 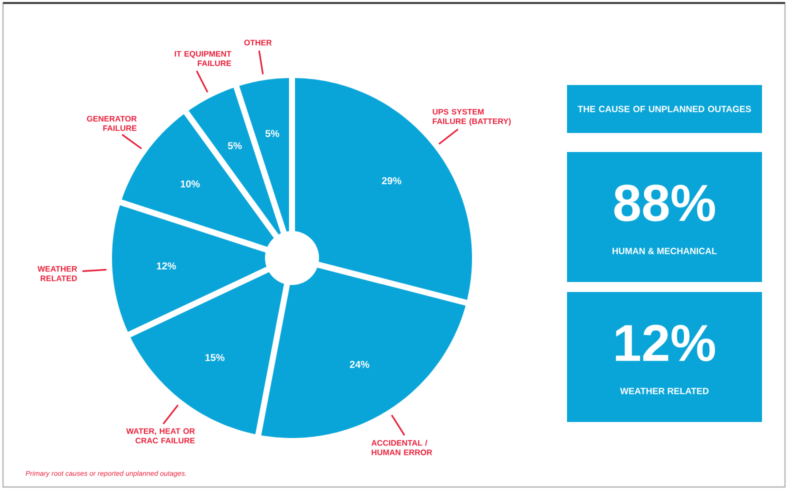 I want to click on data-label: 24%, so click(x=360, y=364).